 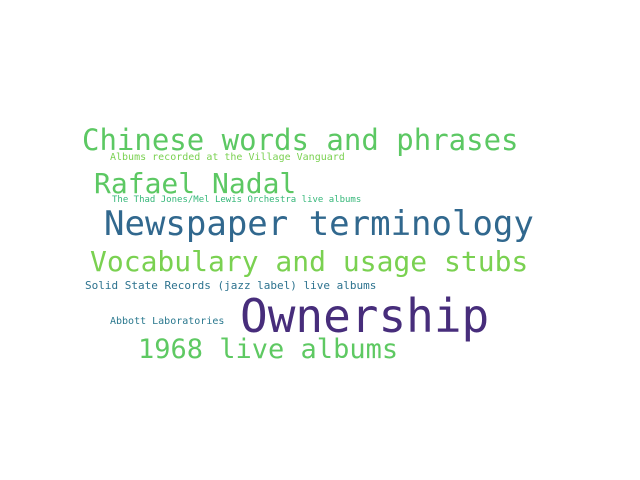 I want to click on word-albums-recorded-at-village-vanguard: Albums recorded at the Village Vanguard, so click(x=227, y=157).